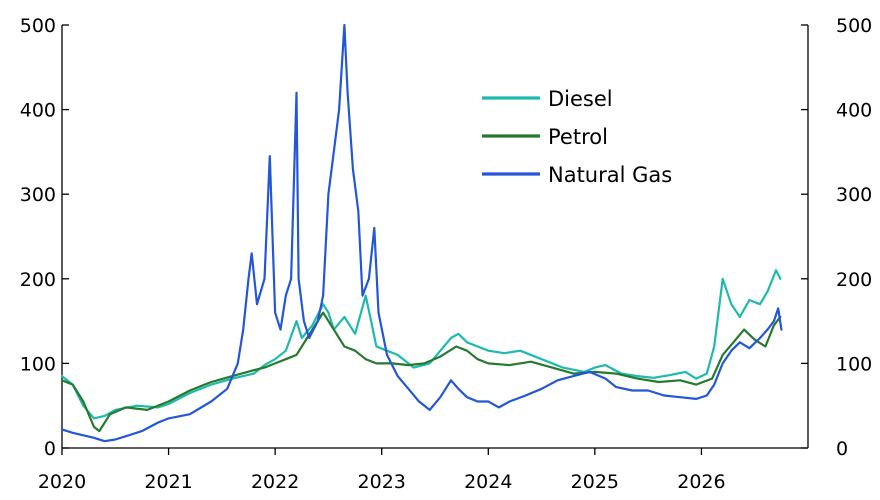 This screenshot has width=880, height=500. Describe the element at coordinates (854, 280) in the screenshot. I see `y-right-tick-label: 200` at that location.